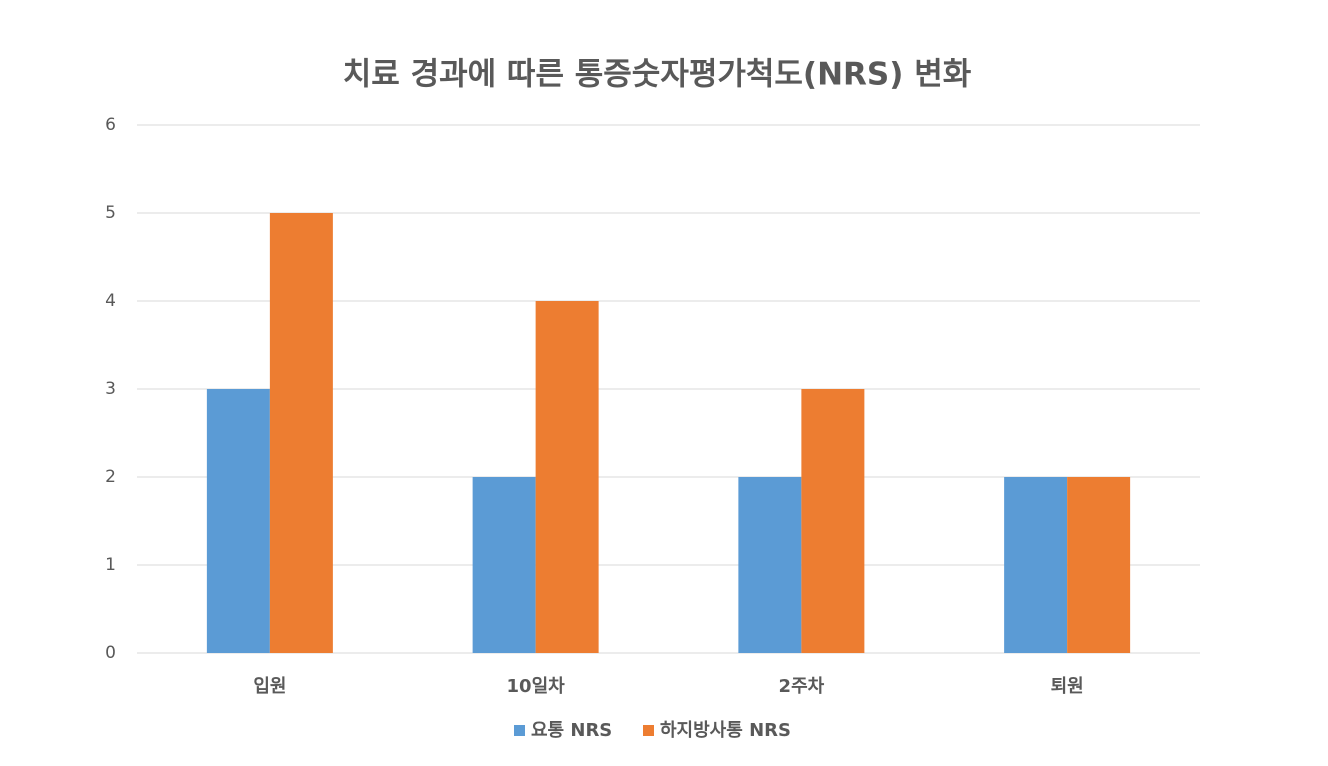 This screenshot has height=766, width=1328. Describe the element at coordinates (802, 686) in the screenshot. I see `x-tick-label: 2주차` at that location.